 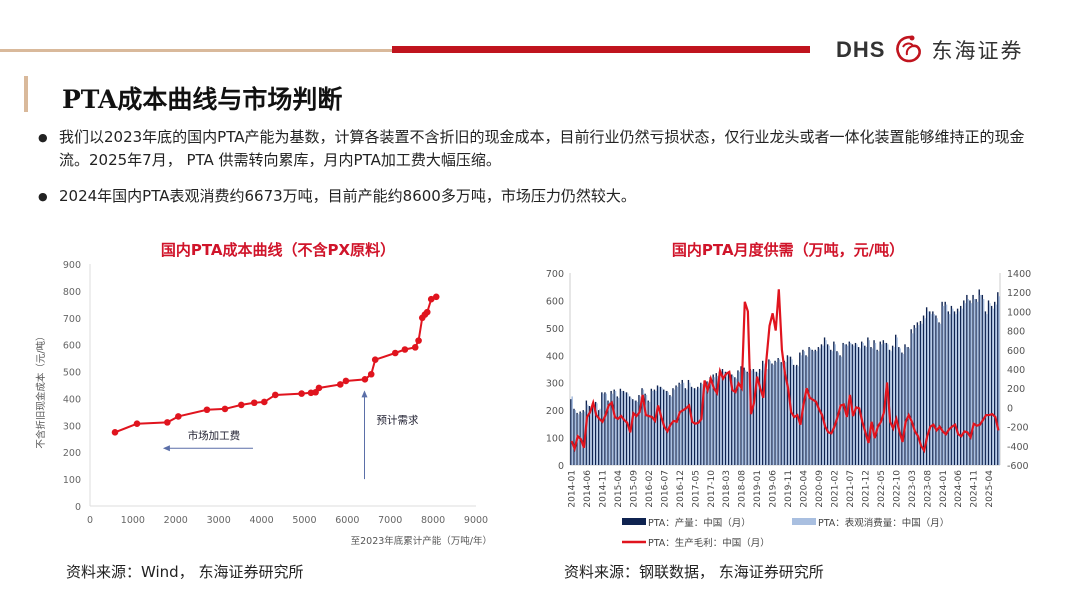 What do you see at coordinates (185, 572) in the screenshot?
I see `source-left: 资料来源：Wind， 东海证券研究所` at bounding box center [185, 572].